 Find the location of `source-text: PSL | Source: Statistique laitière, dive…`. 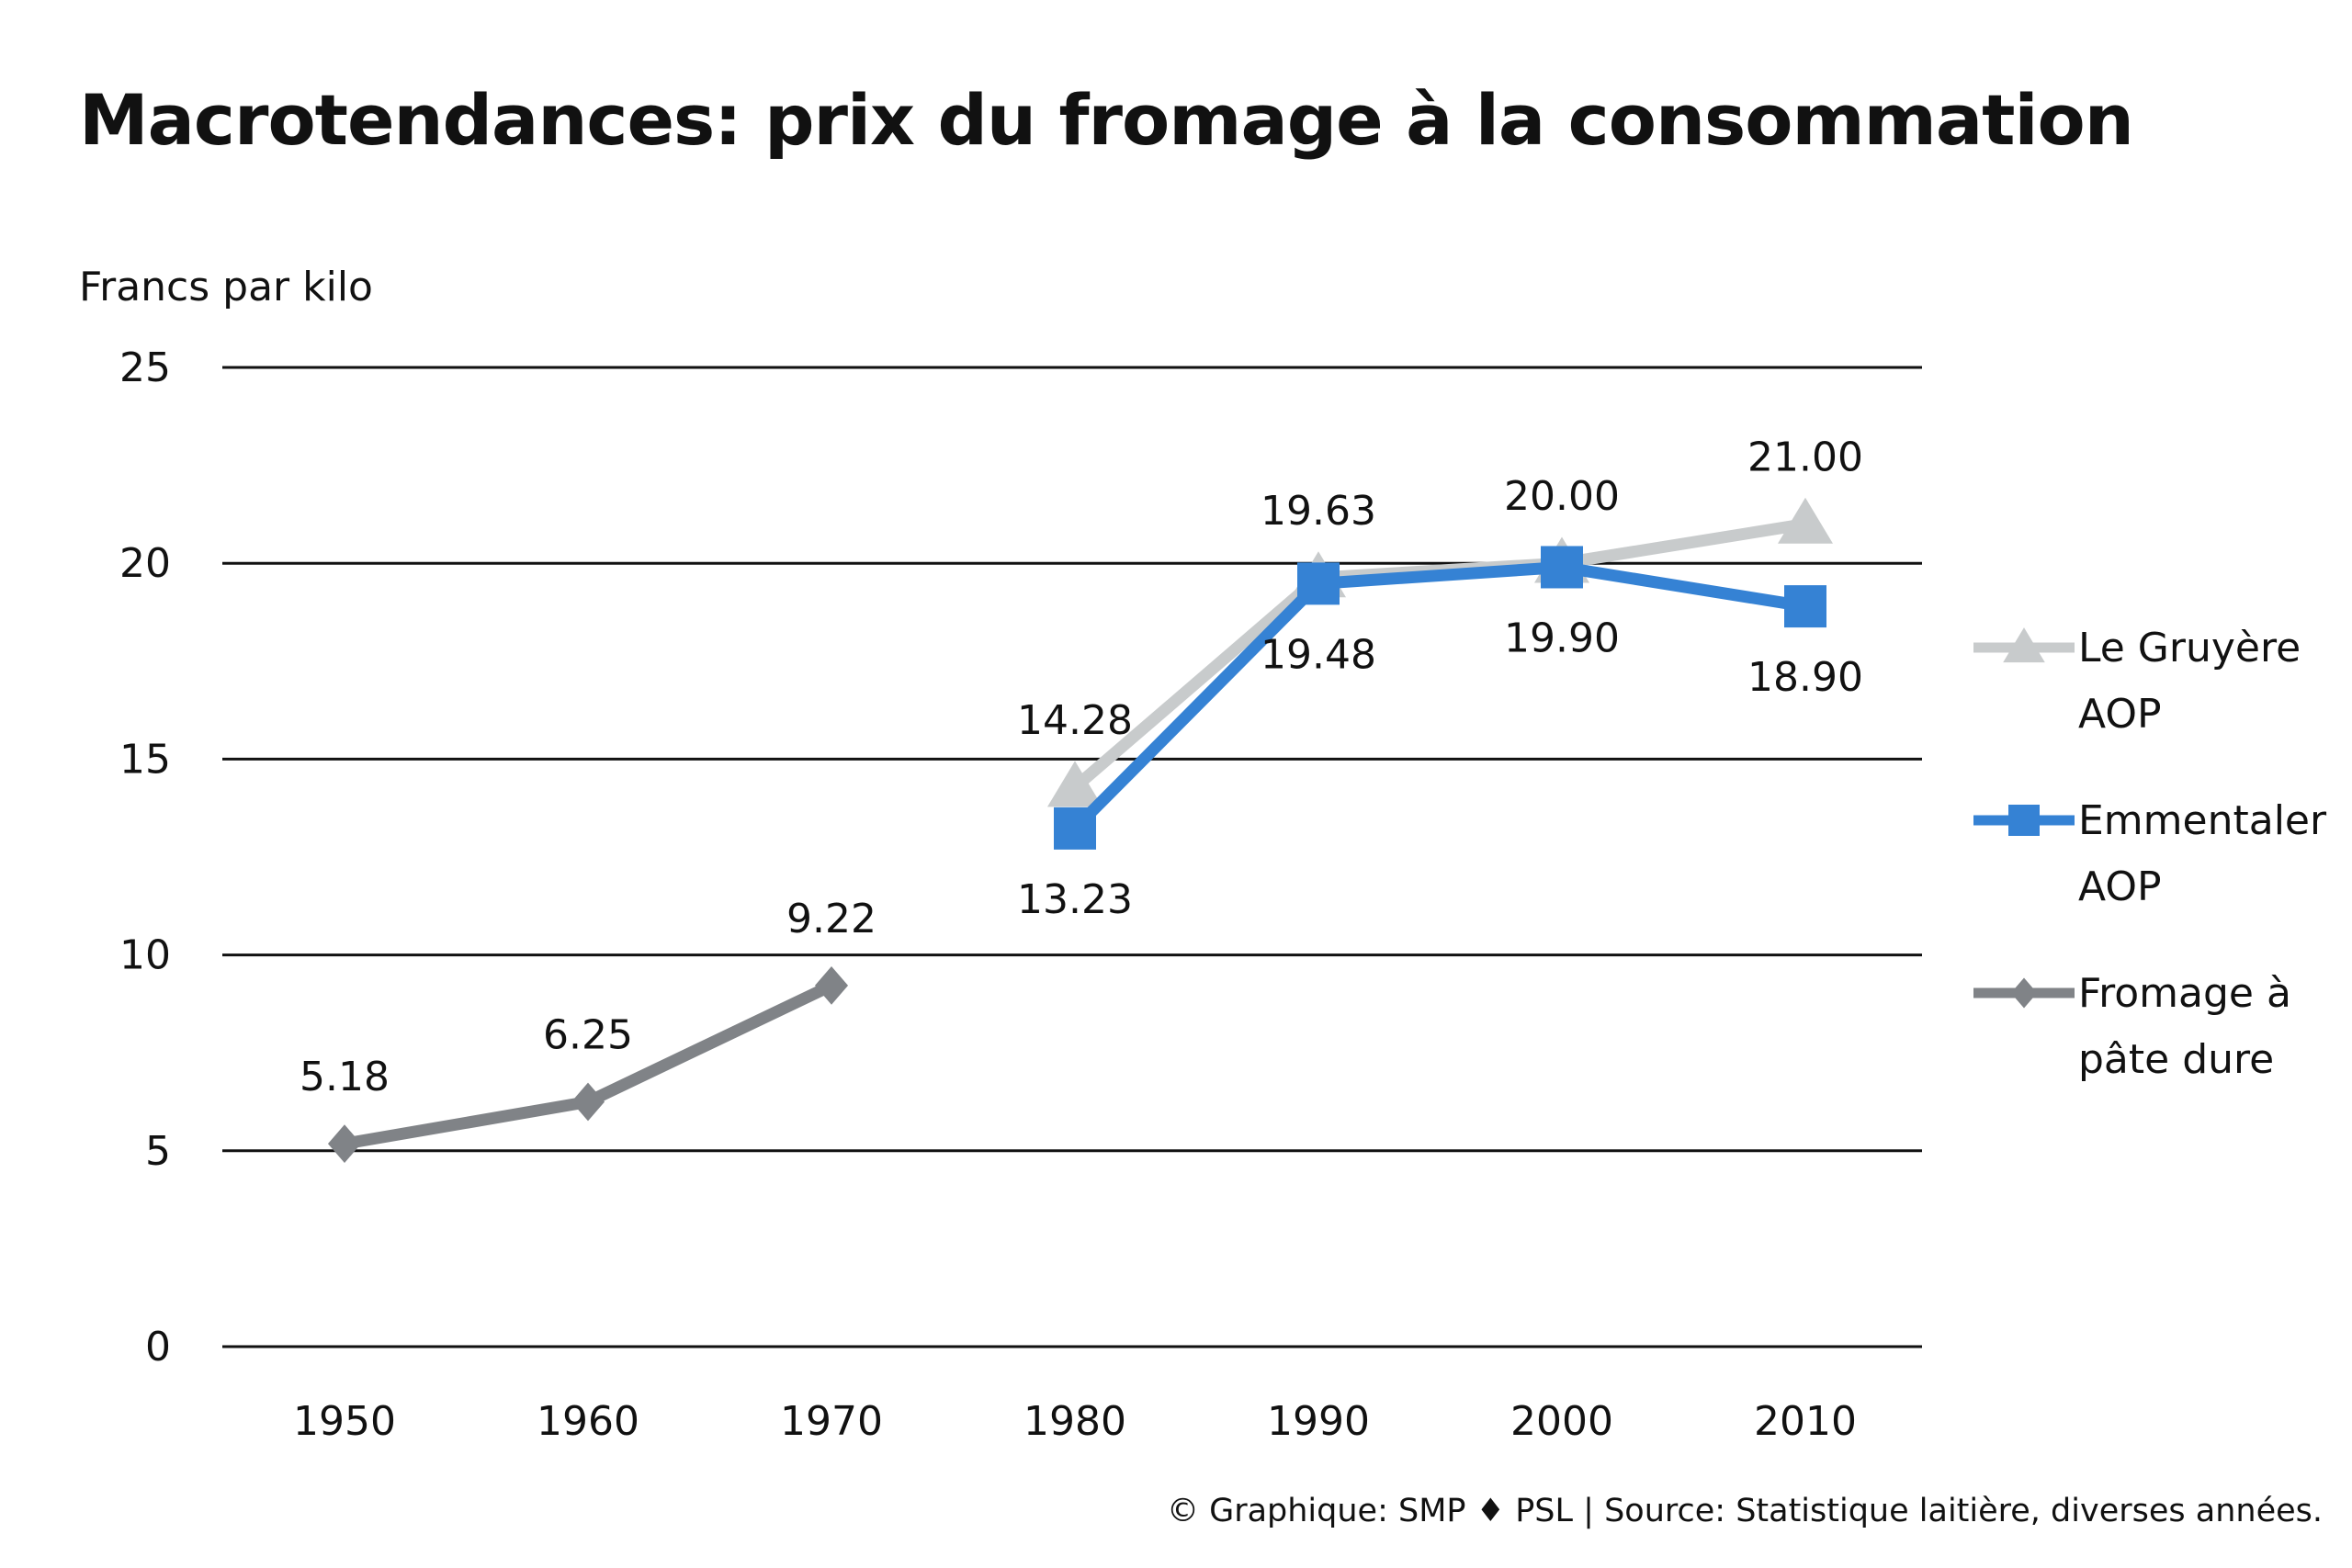

source-text: PSL | Source: Statistique laitière, dive… is located at coordinates (1919, 1511).